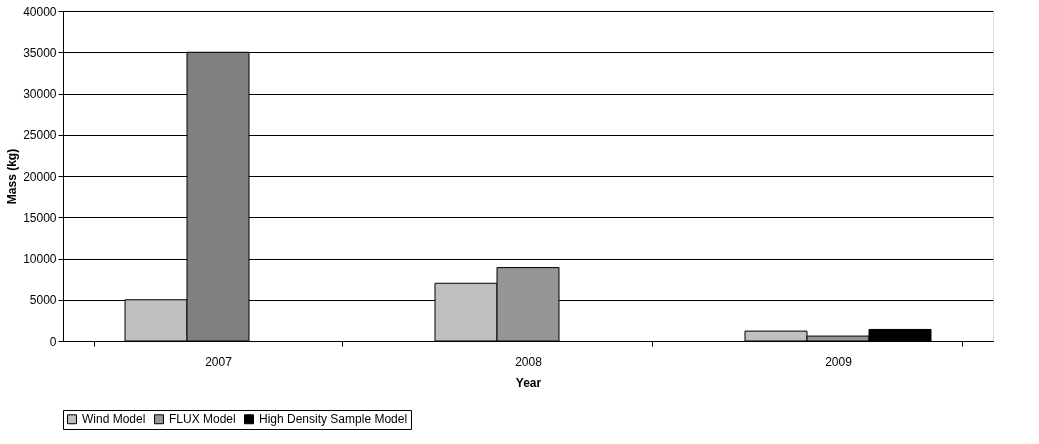 The image size is (1039, 444). I want to click on x-axis-title: Year, so click(528, 382).